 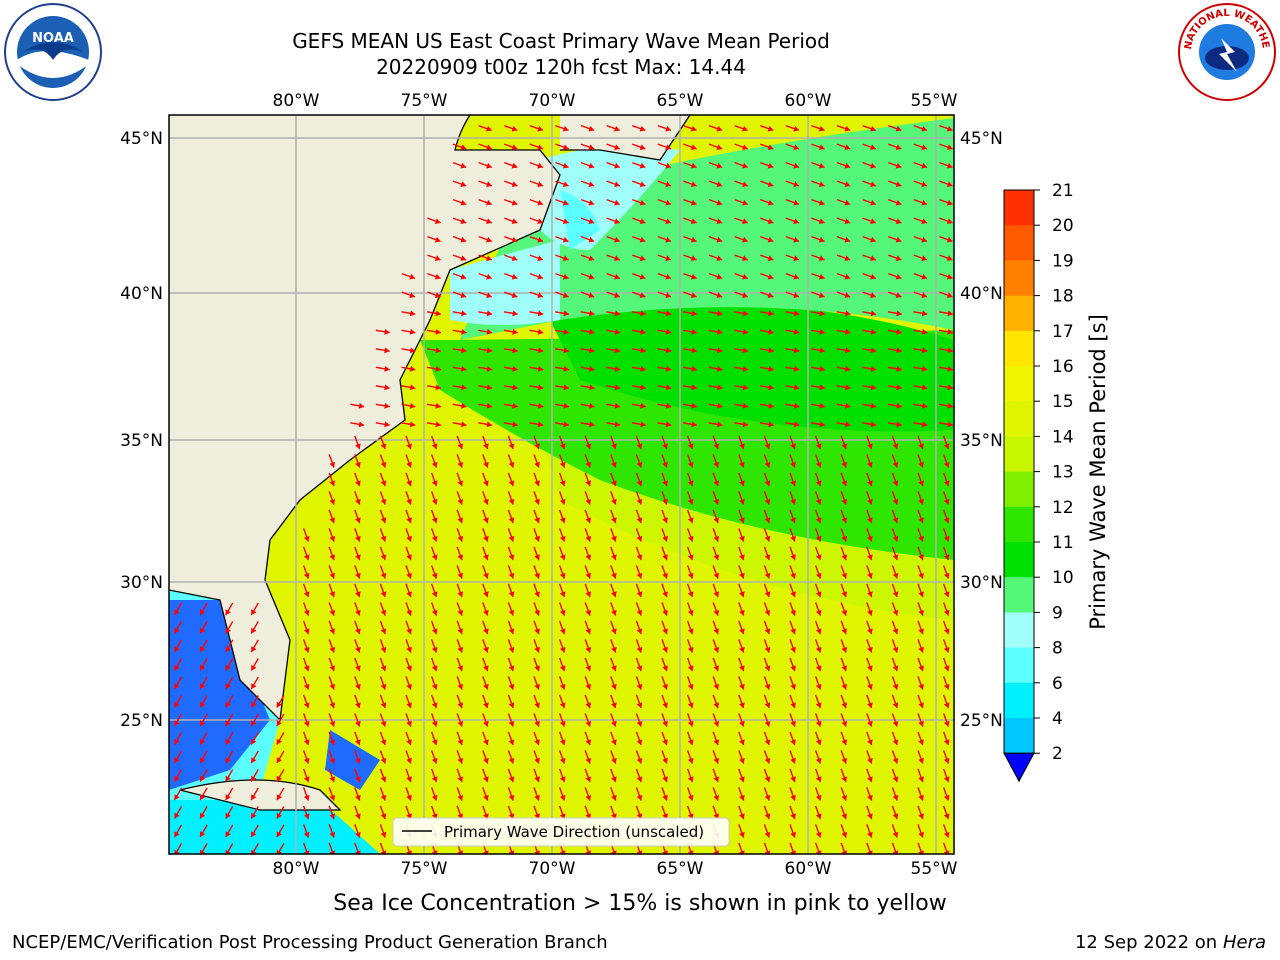 What do you see at coordinates (1019, 767) in the screenshot?
I see `colorbar-extend-triangle` at bounding box center [1019, 767].